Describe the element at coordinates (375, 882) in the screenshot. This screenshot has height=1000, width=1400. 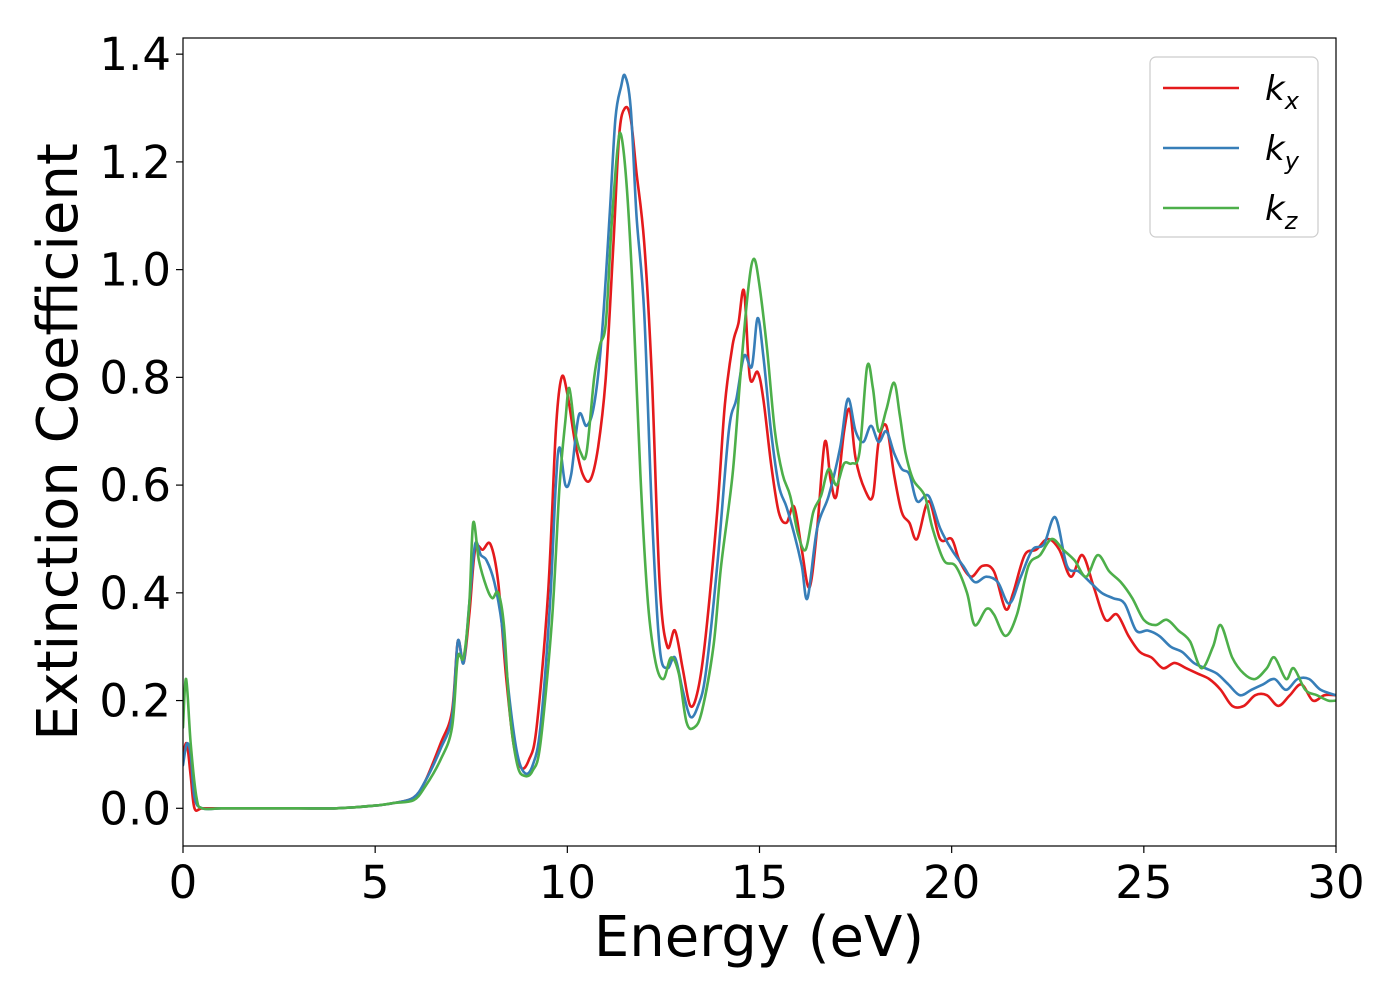
I see `x-tick-label: 5` at that location.